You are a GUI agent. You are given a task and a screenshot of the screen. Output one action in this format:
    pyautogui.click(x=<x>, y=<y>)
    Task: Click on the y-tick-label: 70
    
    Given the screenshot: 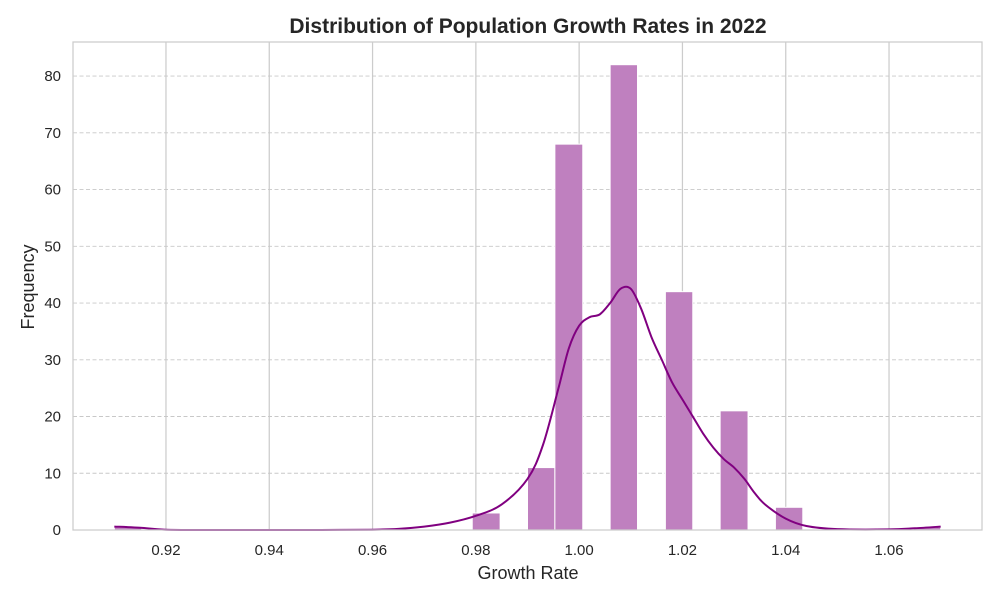 What is the action you would take?
    pyautogui.click(x=52, y=133)
    